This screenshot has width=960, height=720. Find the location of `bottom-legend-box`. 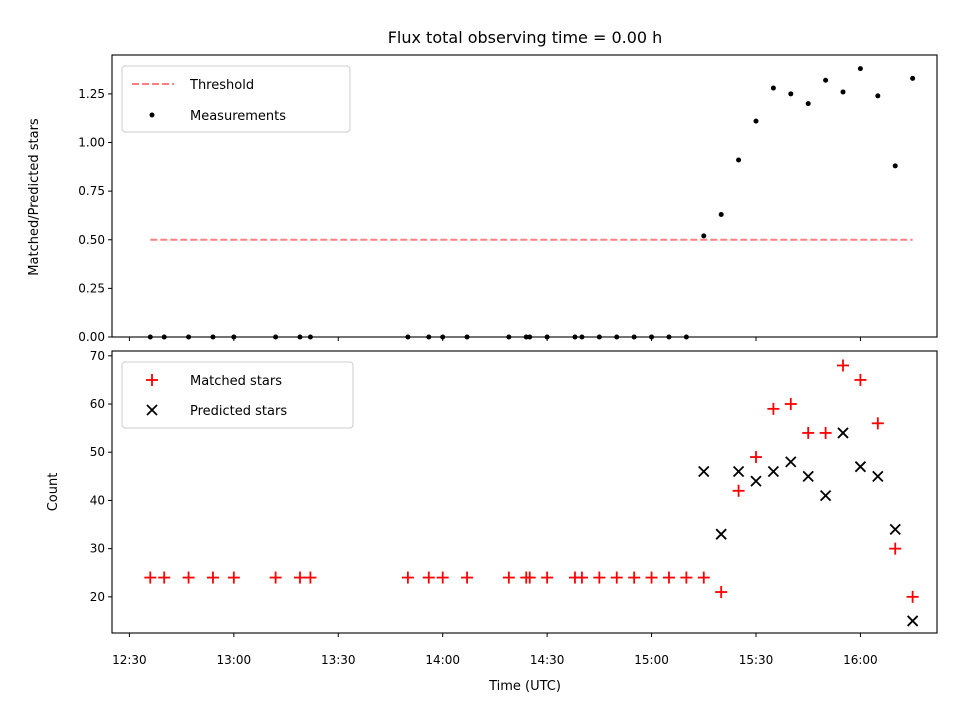

bottom-legend-box is located at coordinates (237, 395).